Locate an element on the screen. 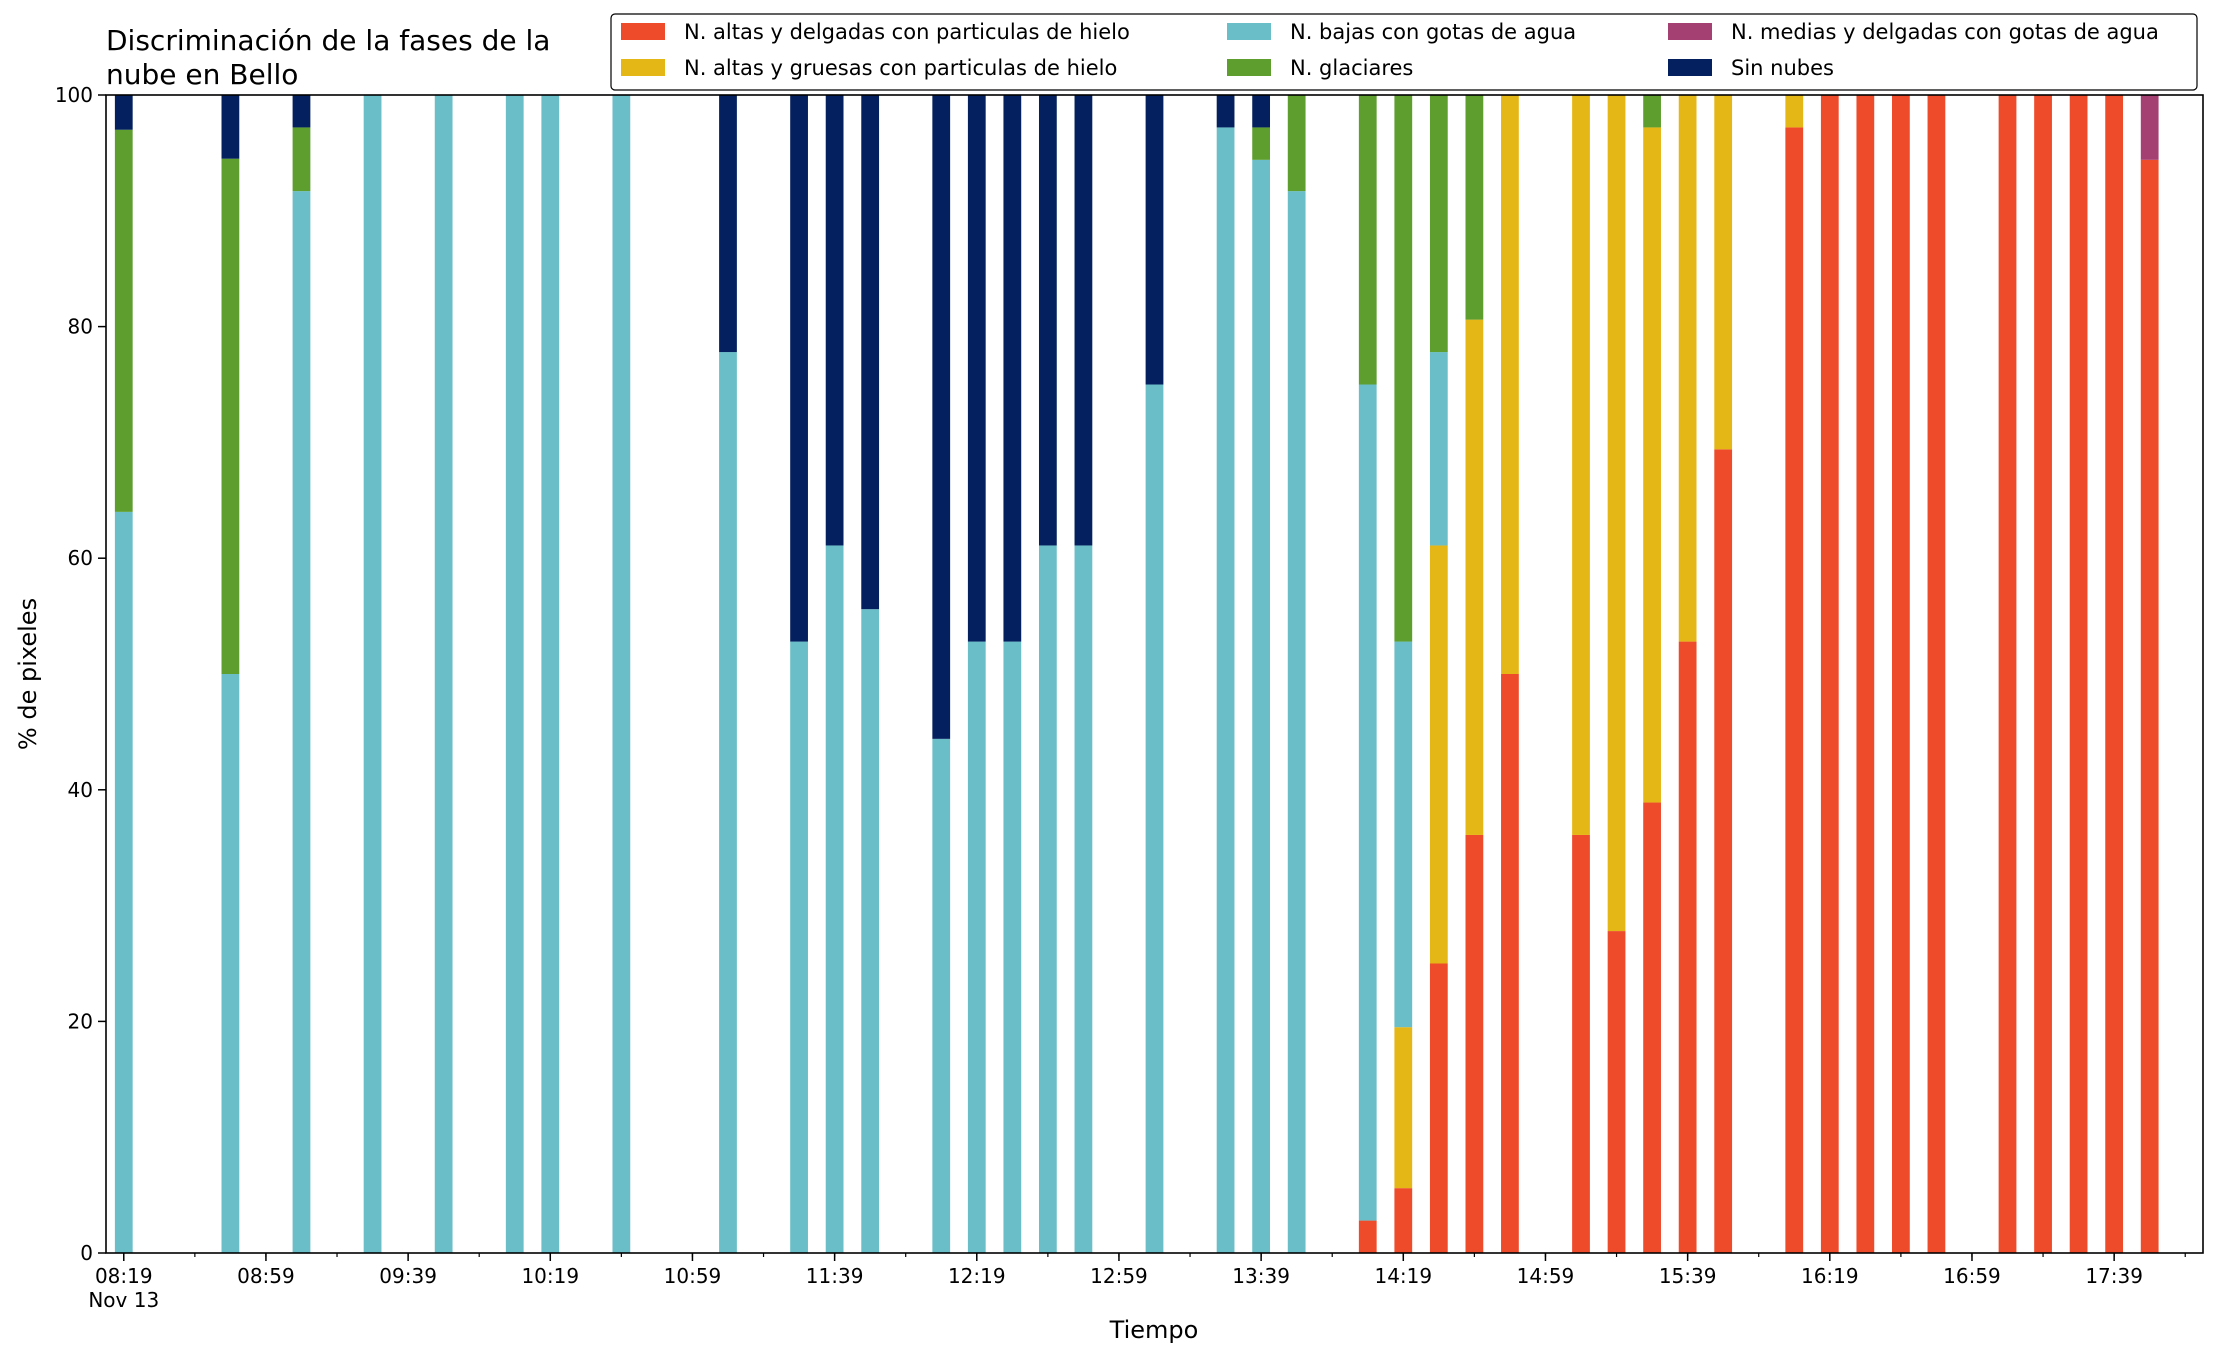  x-tick-label: 12:19 is located at coordinates (977, 1276).